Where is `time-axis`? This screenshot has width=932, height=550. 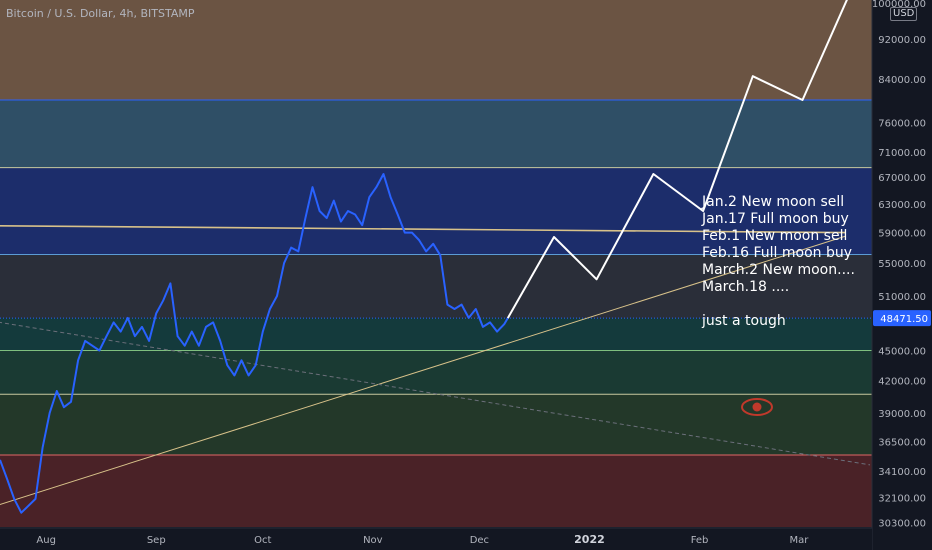
time-axis is located at coordinates (436, 539).